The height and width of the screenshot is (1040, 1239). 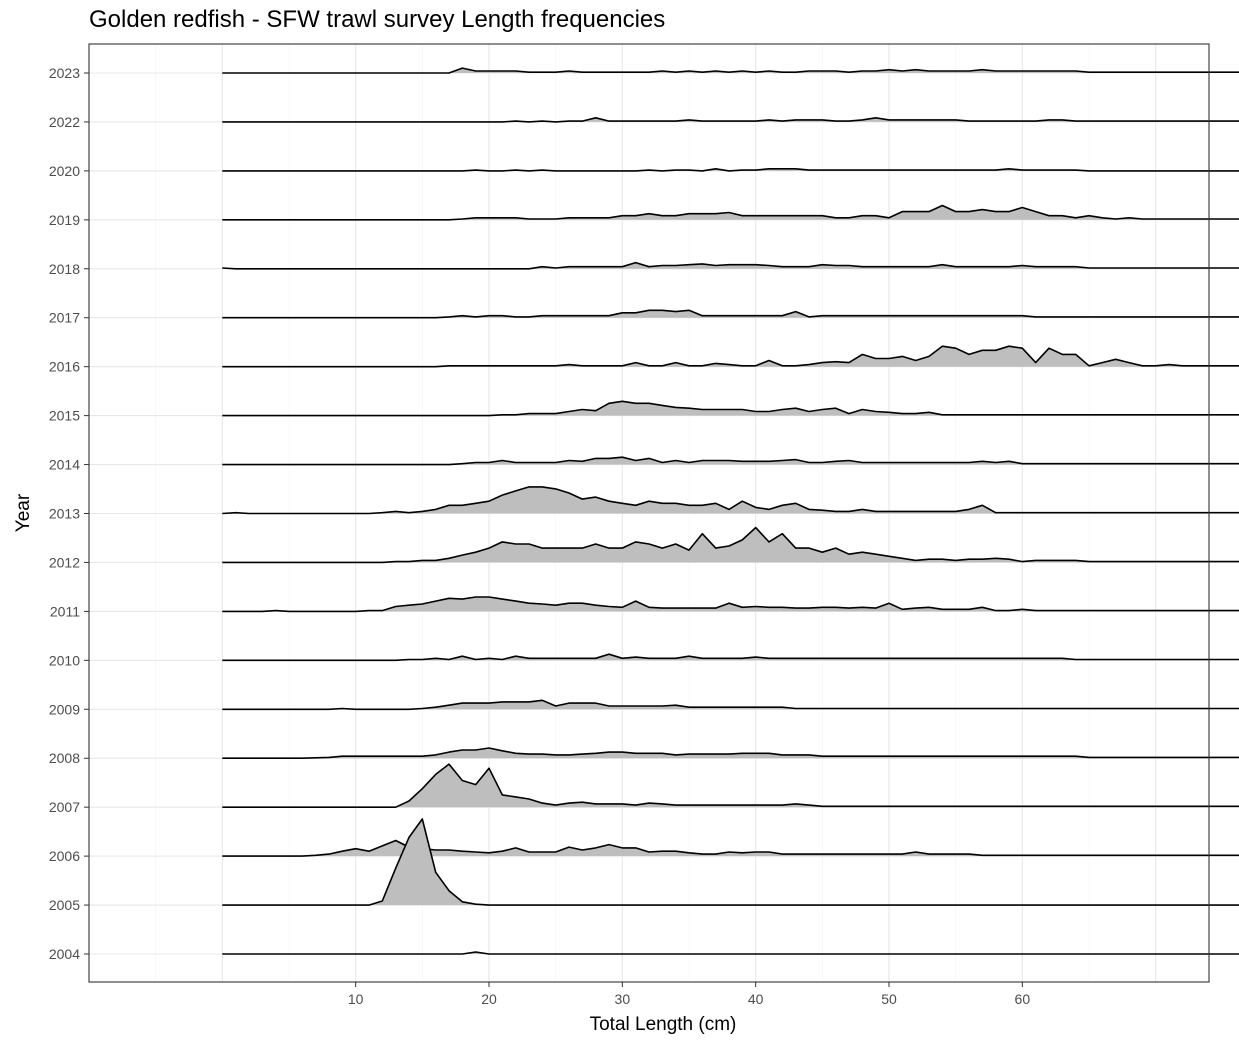 I want to click on y-tick-label: 2018, so click(x=64, y=269).